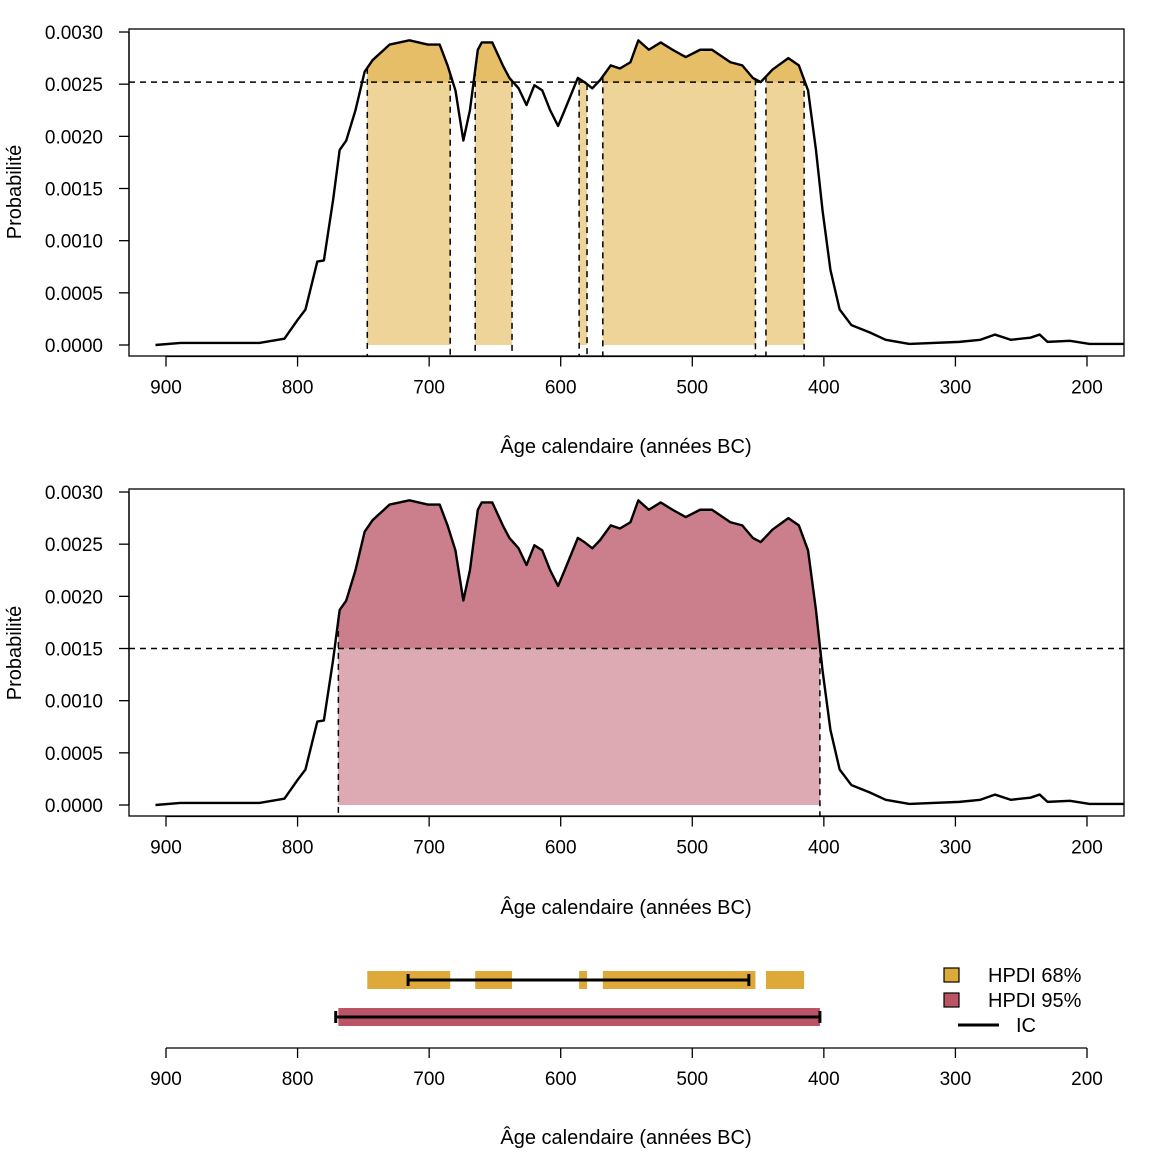 This screenshot has height=1157, width=1152. I want to click on x-axis-label-1: Âge calendaire (années BC), so click(625, 446).